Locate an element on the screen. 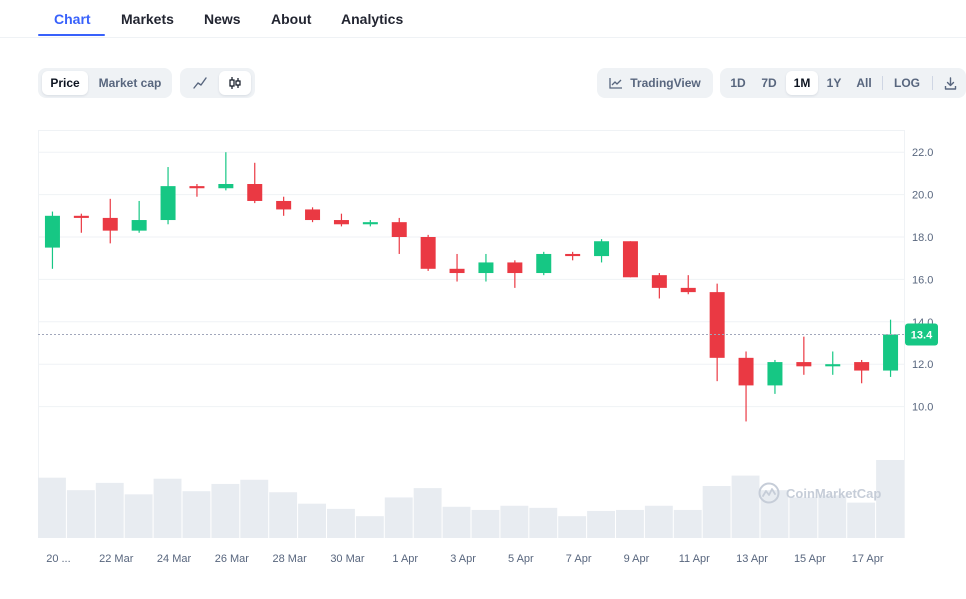 This screenshot has height=599, width=966. log-scale-button: LOG is located at coordinates (907, 83).